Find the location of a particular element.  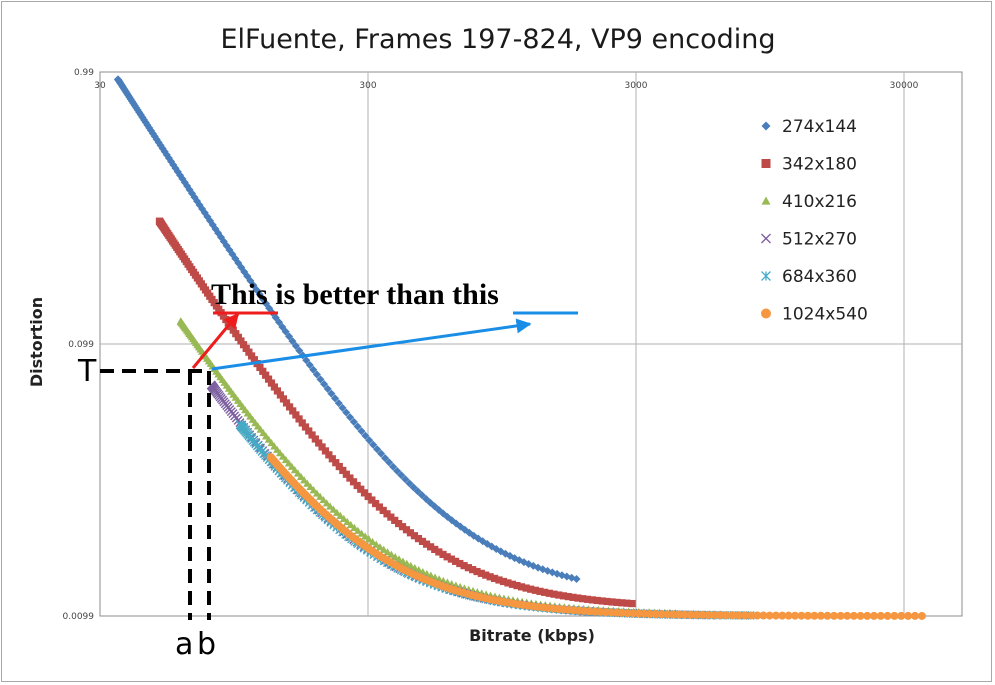

x-tick-label: 30000 is located at coordinates (904, 86).